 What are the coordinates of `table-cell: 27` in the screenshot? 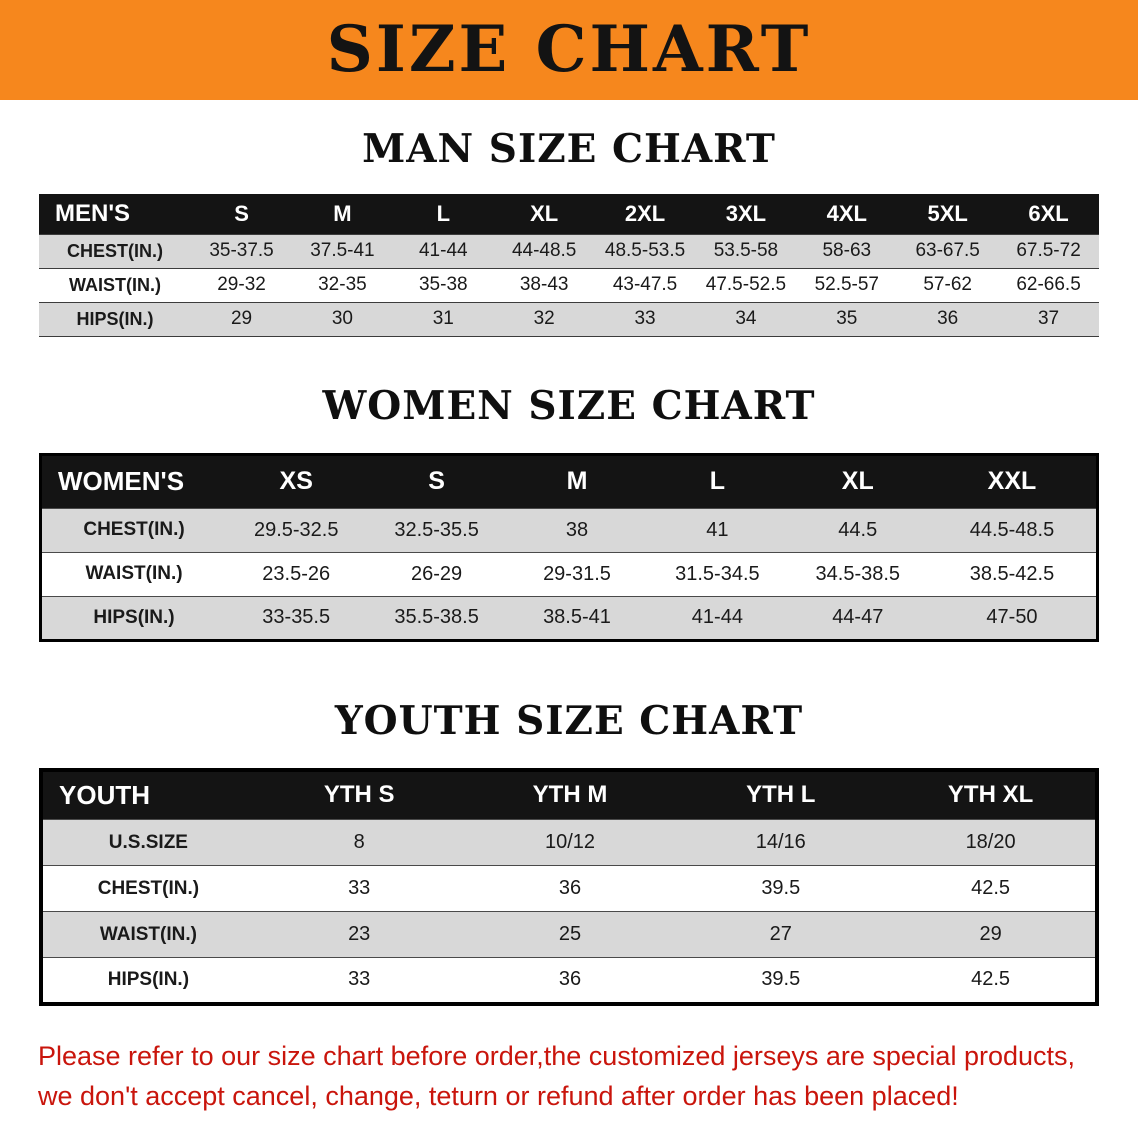 It's located at (781, 934).